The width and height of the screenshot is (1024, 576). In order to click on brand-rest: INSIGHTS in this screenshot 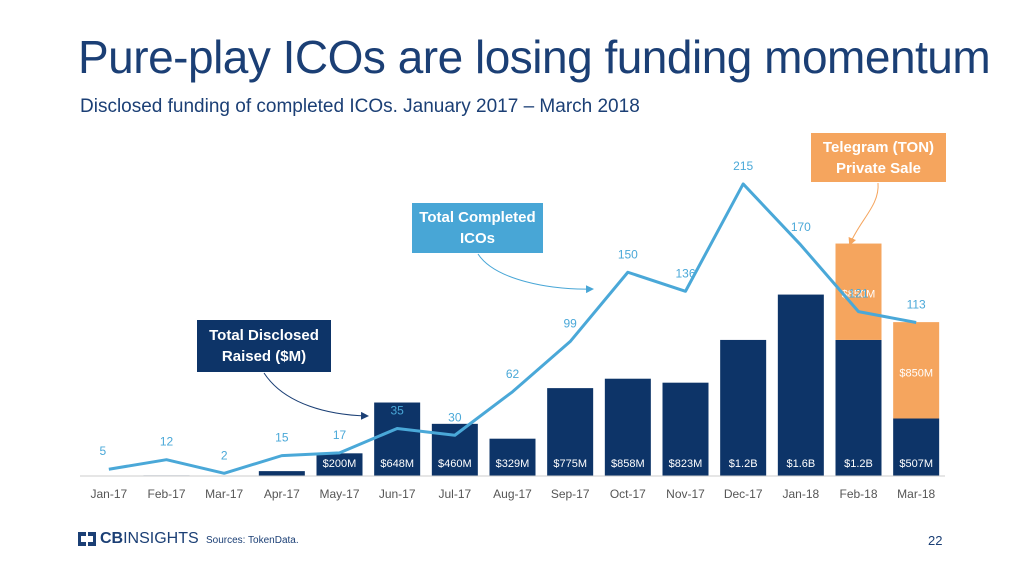, I will do `click(161, 538)`.